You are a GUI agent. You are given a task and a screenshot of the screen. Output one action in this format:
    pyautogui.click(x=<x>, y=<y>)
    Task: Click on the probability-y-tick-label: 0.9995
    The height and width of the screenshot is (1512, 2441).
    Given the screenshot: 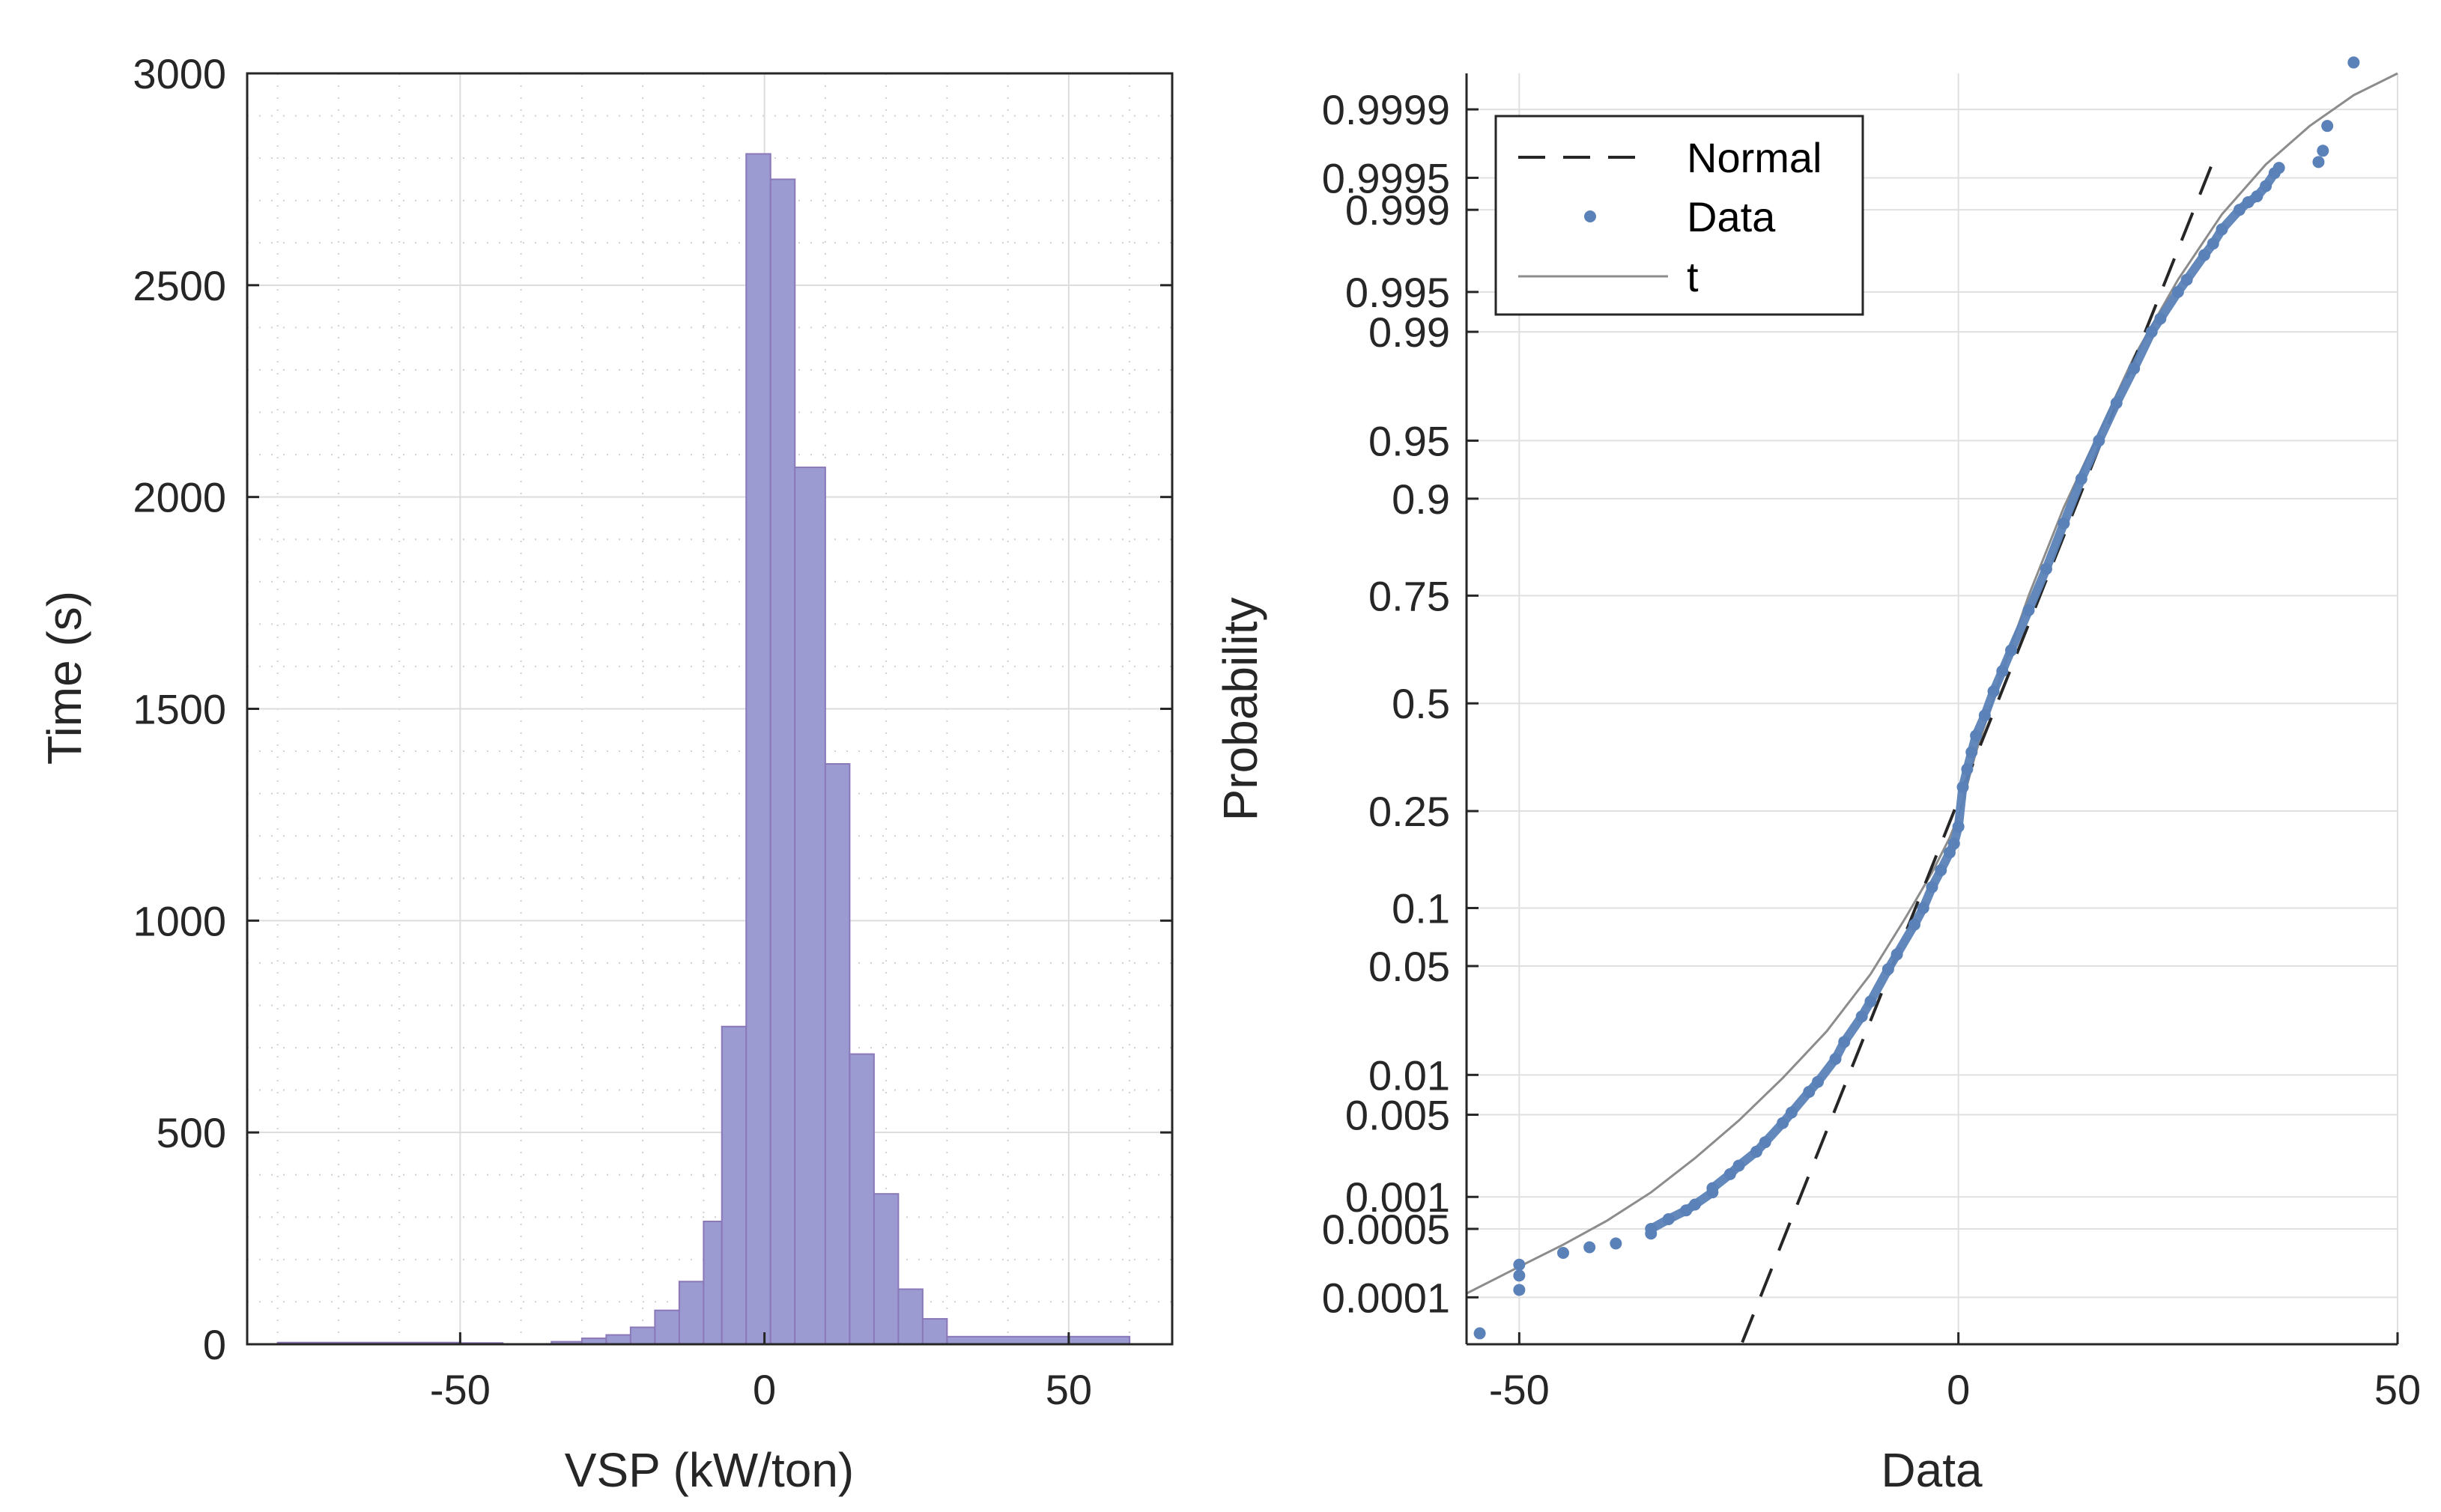 What is the action you would take?
    pyautogui.click(x=1386, y=177)
    